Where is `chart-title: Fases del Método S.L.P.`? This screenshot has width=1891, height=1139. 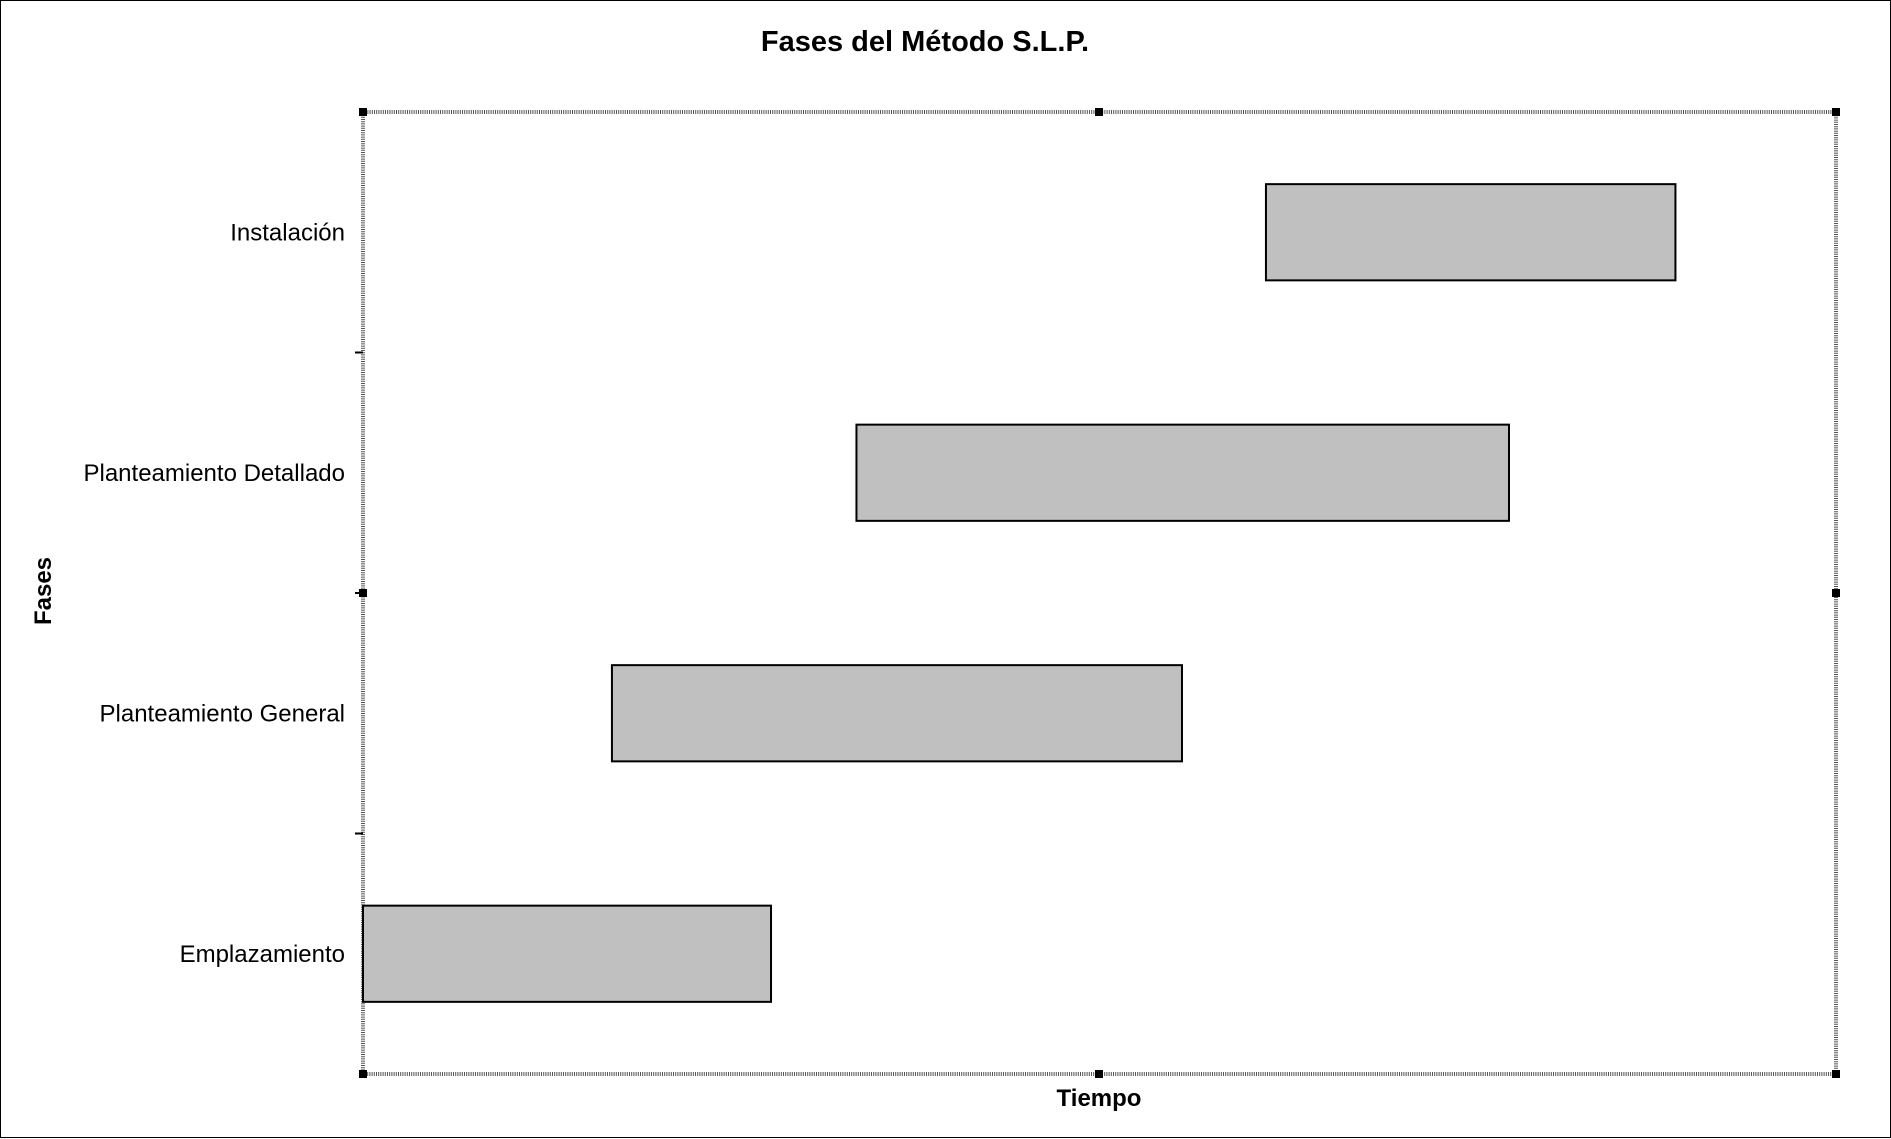 chart-title: Fases del Método S.L.P. is located at coordinates (925, 42).